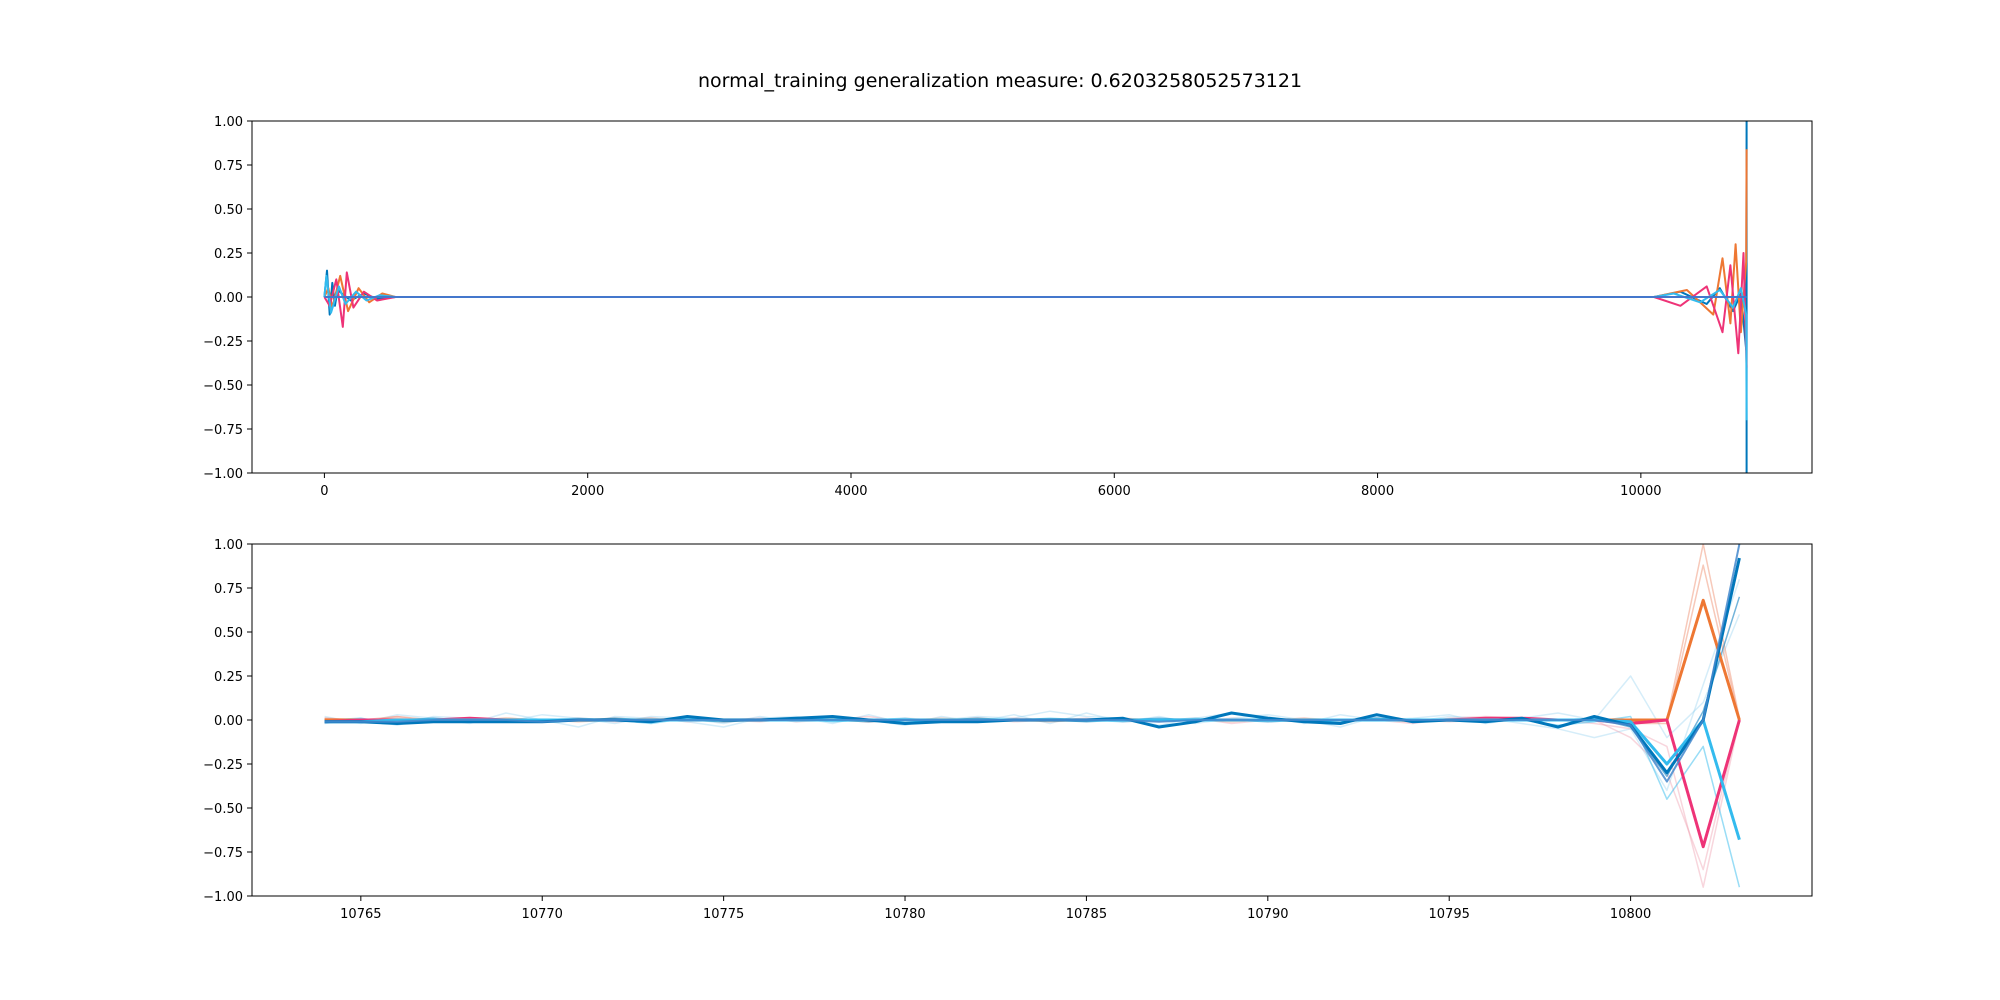 This screenshot has height=1000, width=2000. I want to click on x-tick-label: 2000, so click(587, 491).